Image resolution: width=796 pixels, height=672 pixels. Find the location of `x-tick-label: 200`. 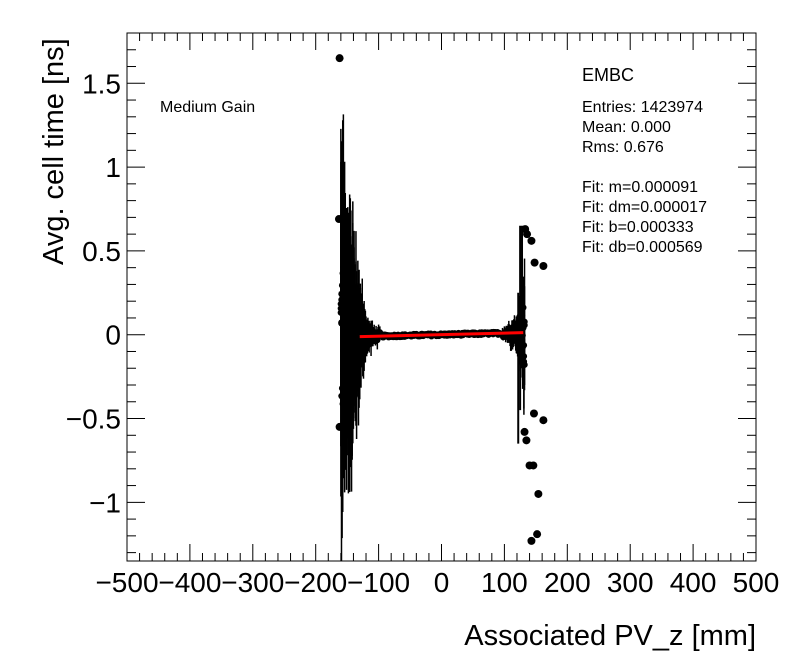

x-tick-label: 200 is located at coordinates (567, 582).